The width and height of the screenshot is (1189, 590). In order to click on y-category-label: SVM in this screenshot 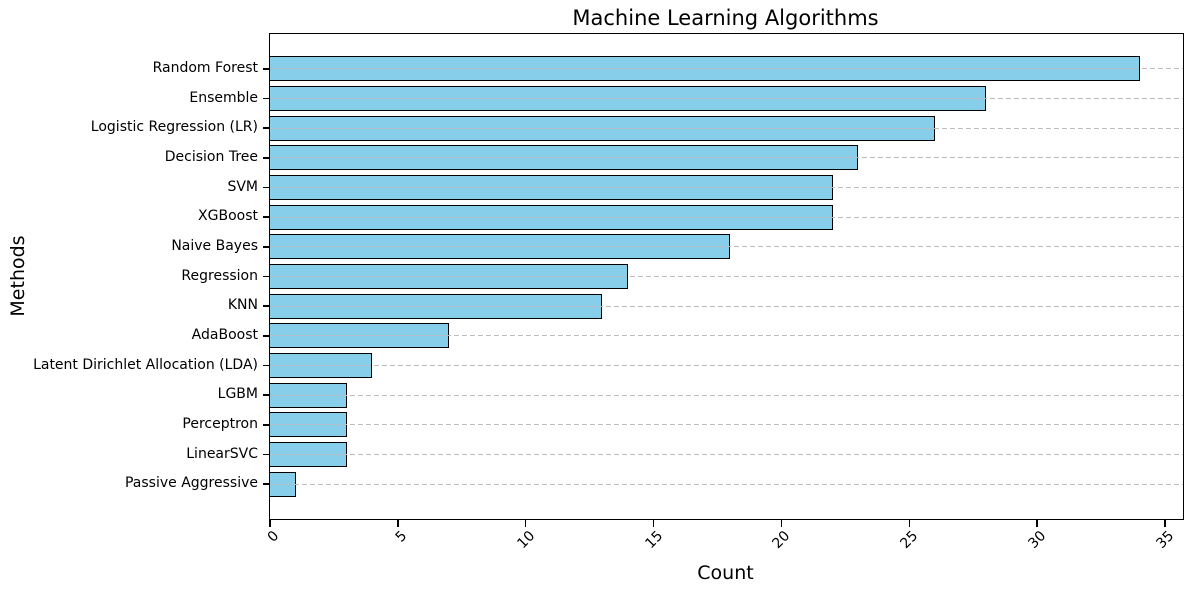, I will do `click(242, 186)`.